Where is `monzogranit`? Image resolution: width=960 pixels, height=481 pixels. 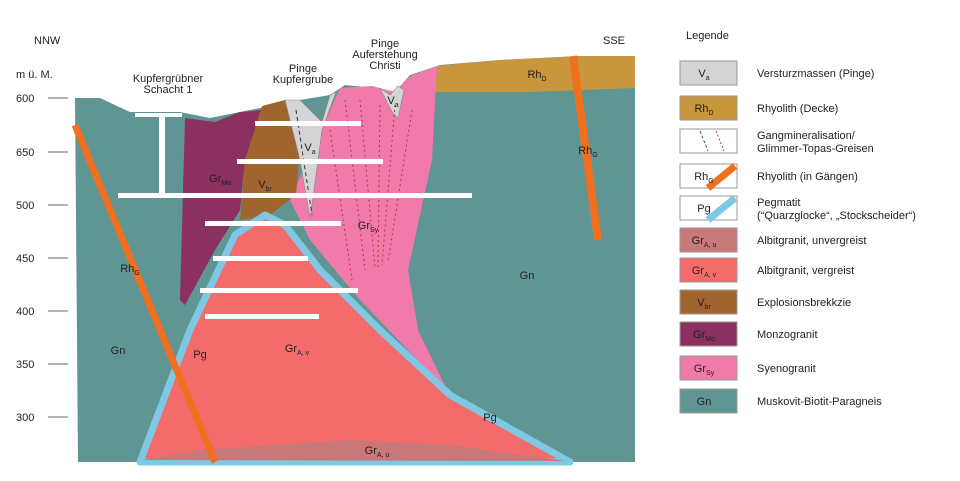
monzogranit is located at coordinates (221, 207).